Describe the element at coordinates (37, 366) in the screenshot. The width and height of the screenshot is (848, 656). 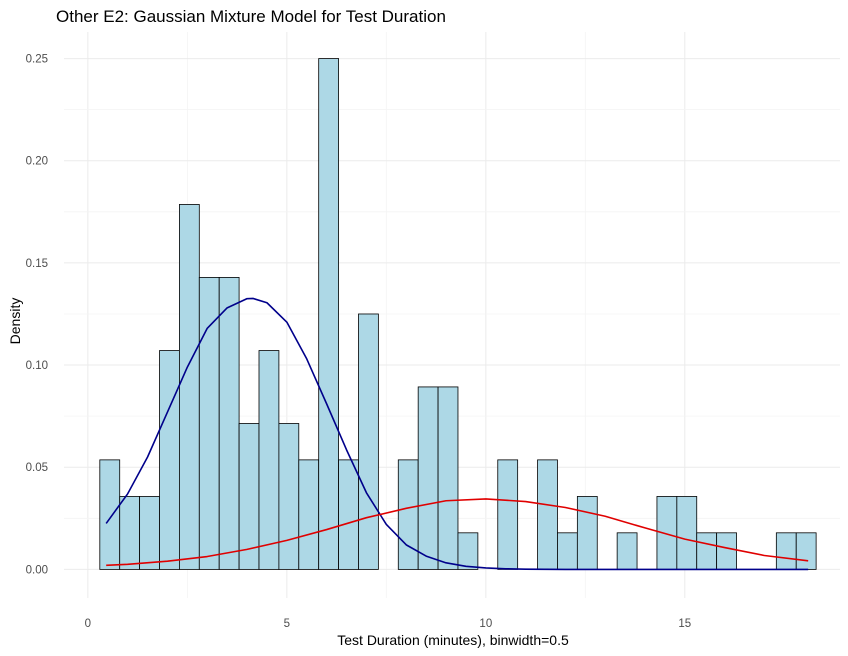
I see `y-tick-label: 0.10` at that location.